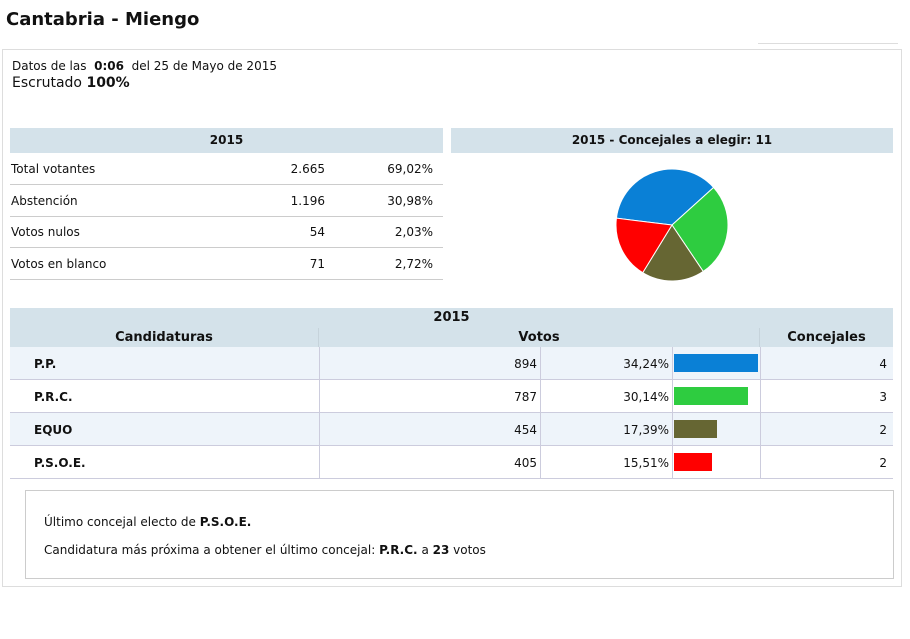 The height and width of the screenshot is (639, 910). Describe the element at coordinates (47, 83) in the screenshot. I see `scrutiny-label: Escrutado` at that location.